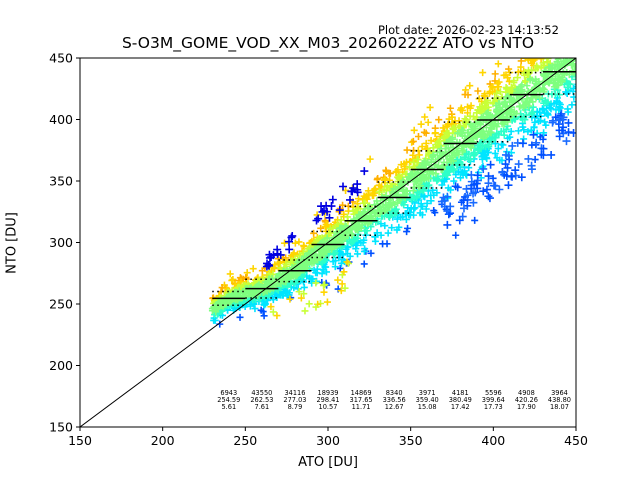  I want to click on bin-mean-label: 336.56, so click(394, 400).